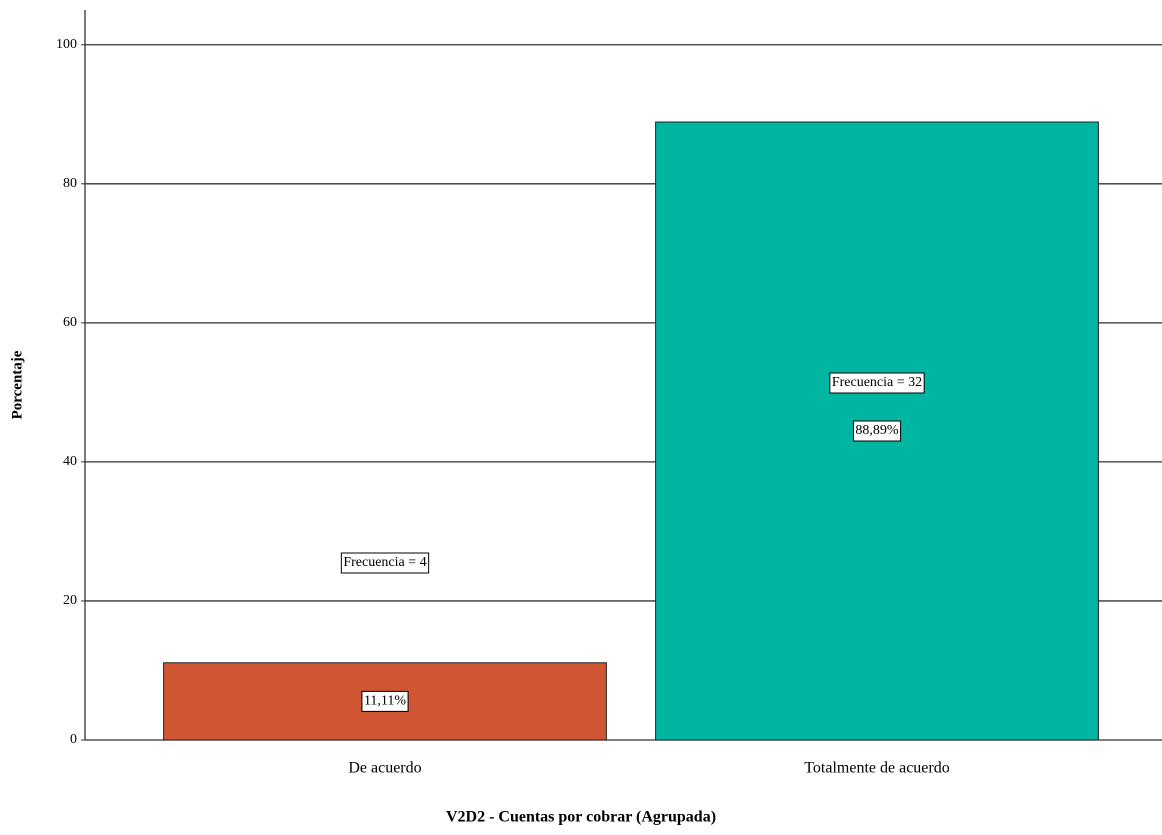 This screenshot has height=835, width=1162. What do you see at coordinates (17, 384) in the screenshot?
I see `y-axis-label: Porcentaje` at bounding box center [17, 384].